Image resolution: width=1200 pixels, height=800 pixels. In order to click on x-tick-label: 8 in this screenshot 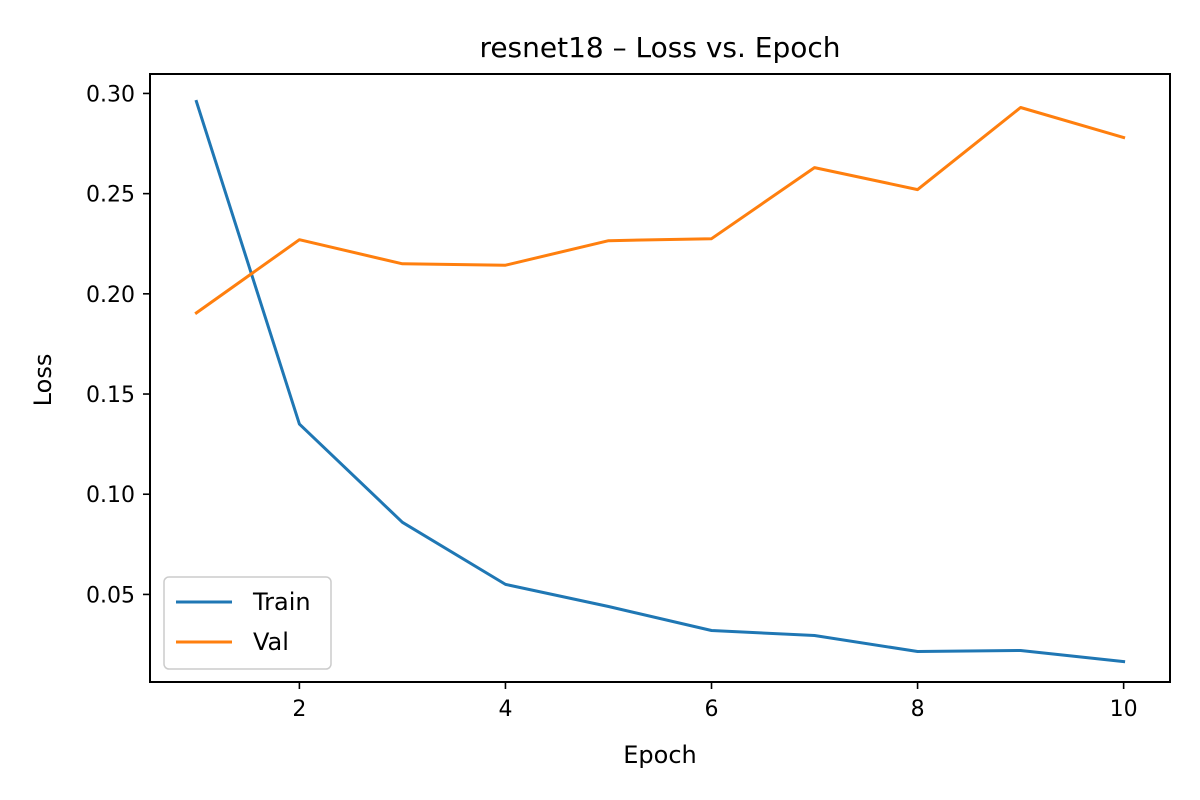, I will do `click(918, 709)`.